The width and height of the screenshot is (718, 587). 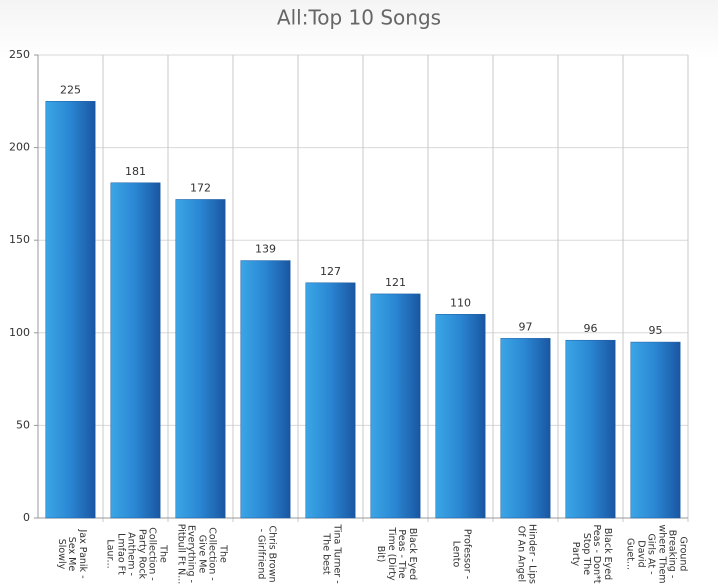 What do you see at coordinates (395, 282) in the screenshot?
I see `data-label: 121` at bounding box center [395, 282].